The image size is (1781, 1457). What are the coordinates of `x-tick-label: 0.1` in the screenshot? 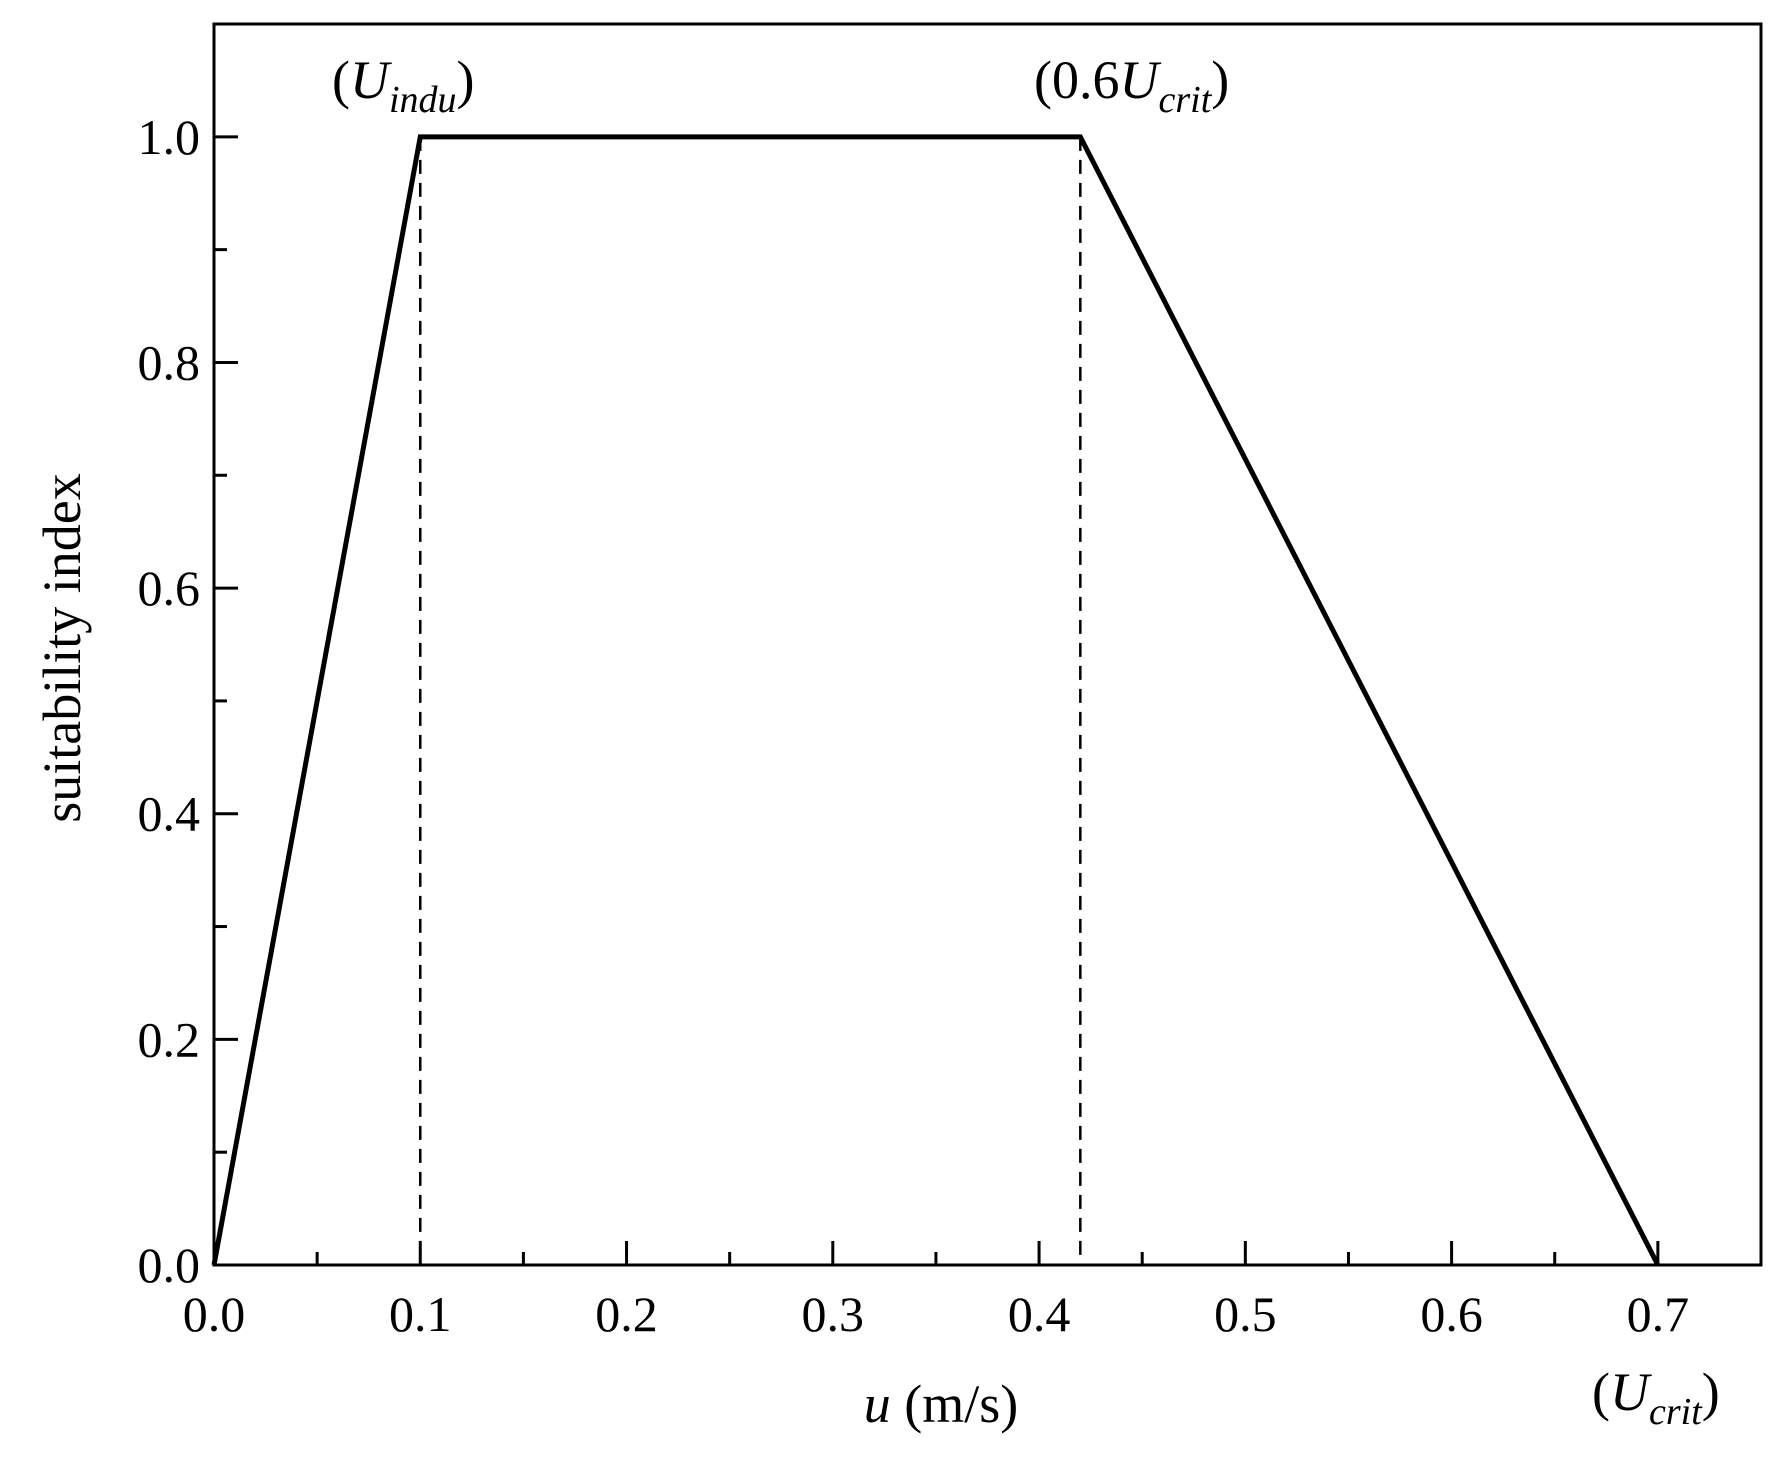 It's located at (420, 1314).